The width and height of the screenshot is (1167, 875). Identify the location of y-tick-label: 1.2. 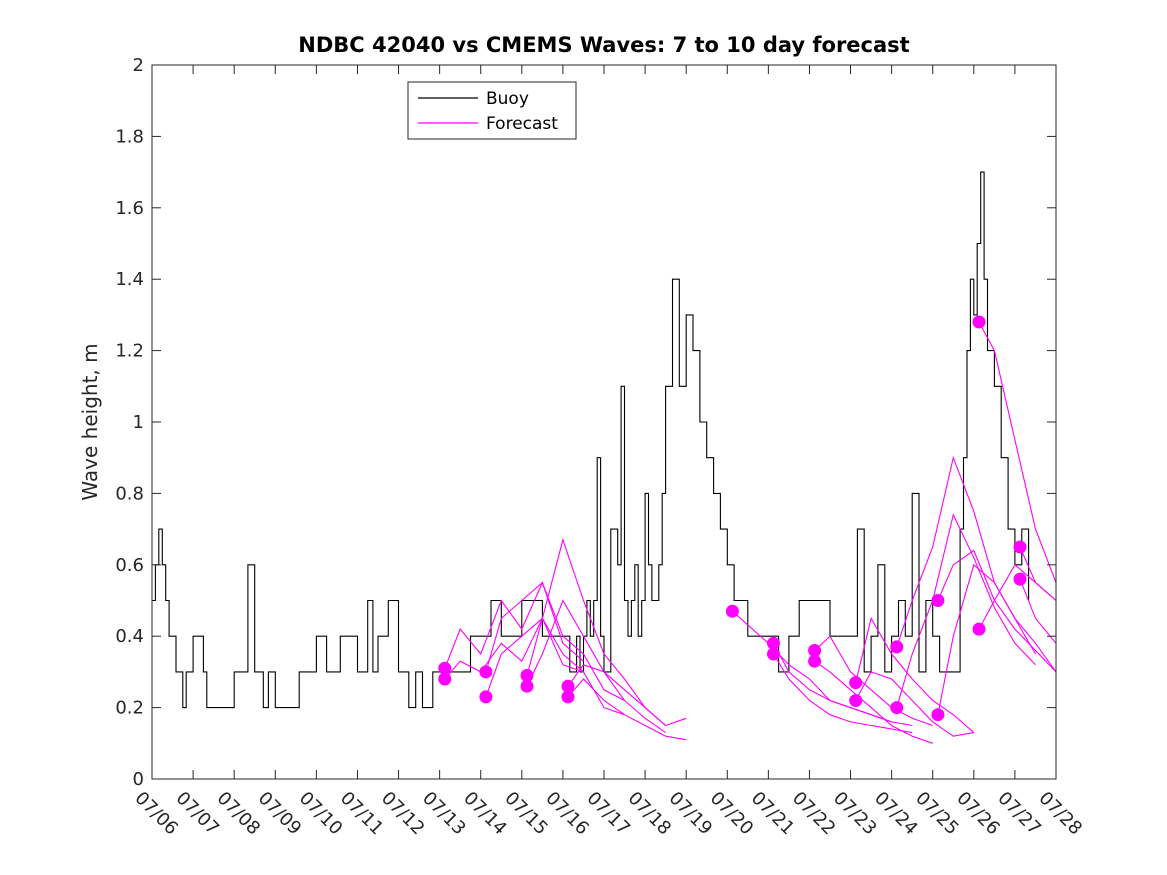
(129, 351).